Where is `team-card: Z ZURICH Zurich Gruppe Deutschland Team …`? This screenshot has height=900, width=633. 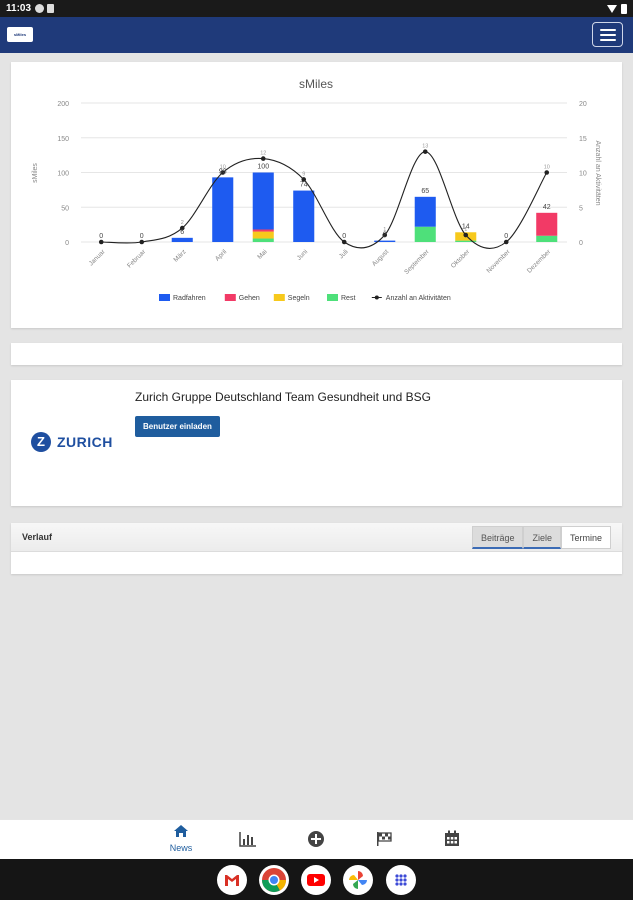
team-card: Z ZURICH Zurich Gruppe Deutschland Team … is located at coordinates (316, 443).